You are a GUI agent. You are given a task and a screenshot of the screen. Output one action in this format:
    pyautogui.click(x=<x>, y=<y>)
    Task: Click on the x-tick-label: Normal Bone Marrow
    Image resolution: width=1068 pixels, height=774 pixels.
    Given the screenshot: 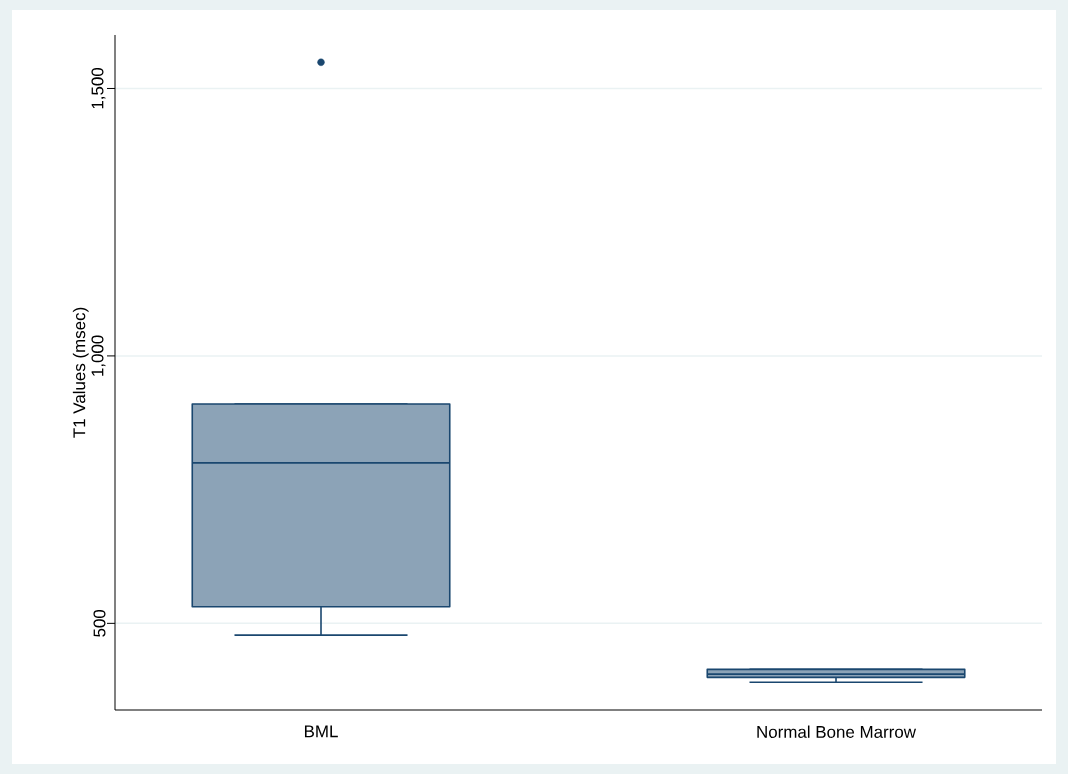 What is the action you would take?
    pyautogui.click(x=837, y=731)
    